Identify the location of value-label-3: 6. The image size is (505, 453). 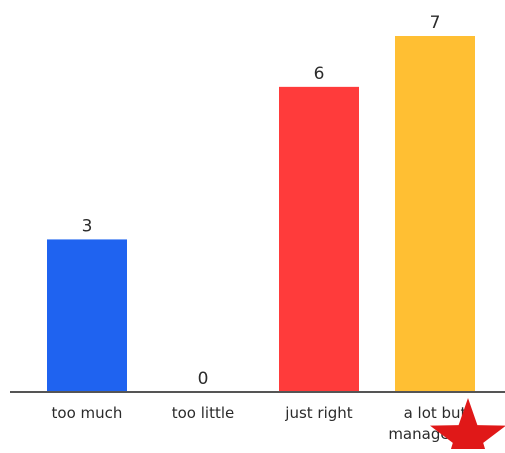
(319, 74).